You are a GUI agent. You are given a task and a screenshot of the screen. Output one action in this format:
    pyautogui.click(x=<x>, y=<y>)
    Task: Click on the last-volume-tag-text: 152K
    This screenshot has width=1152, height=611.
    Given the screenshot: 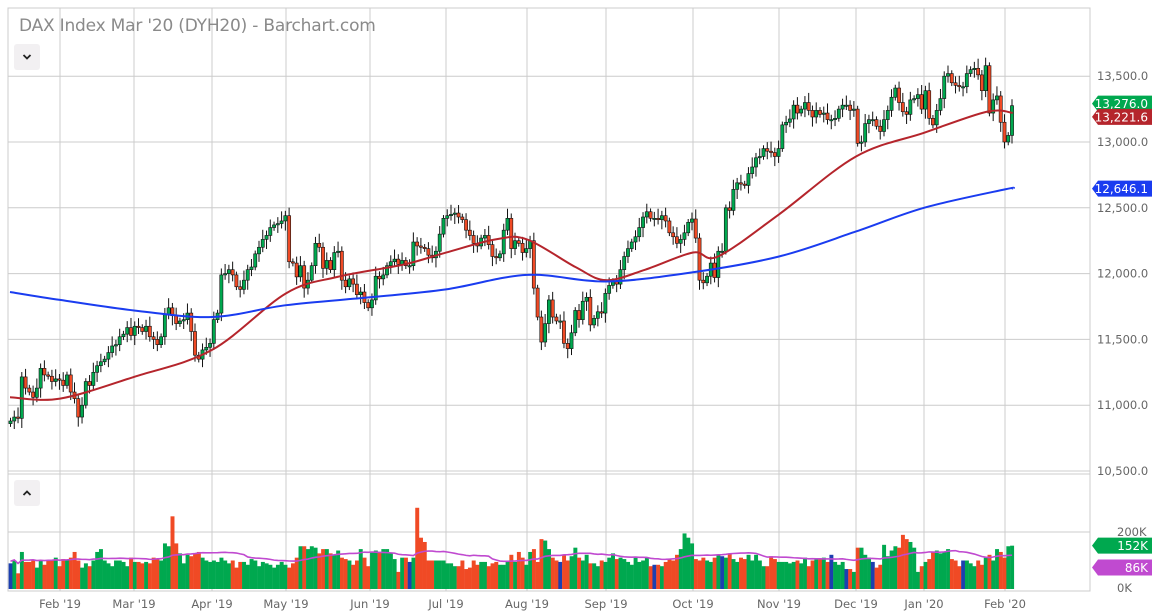 What is the action you would take?
    pyautogui.click(x=1133, y=546)
    